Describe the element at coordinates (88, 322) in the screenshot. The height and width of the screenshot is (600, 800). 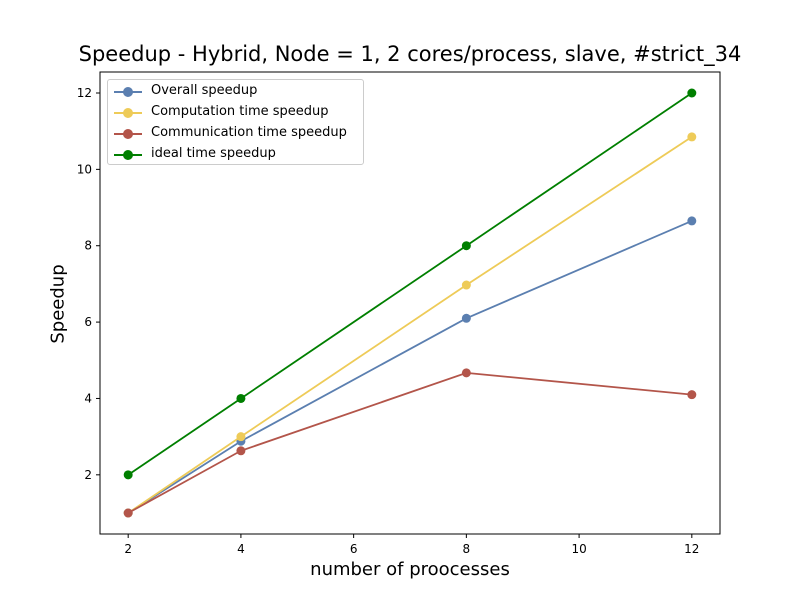
I see `y-tick-label: 6` at that location.